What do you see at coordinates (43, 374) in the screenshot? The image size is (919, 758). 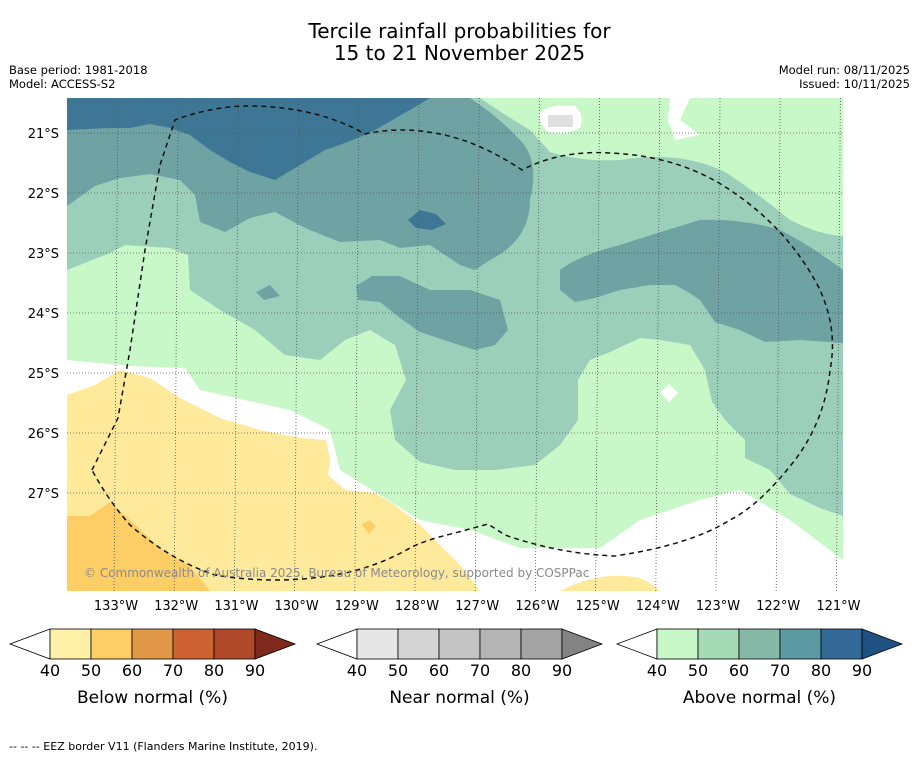 I see `lat-label: 25°S` at bounding box center [43, 374].